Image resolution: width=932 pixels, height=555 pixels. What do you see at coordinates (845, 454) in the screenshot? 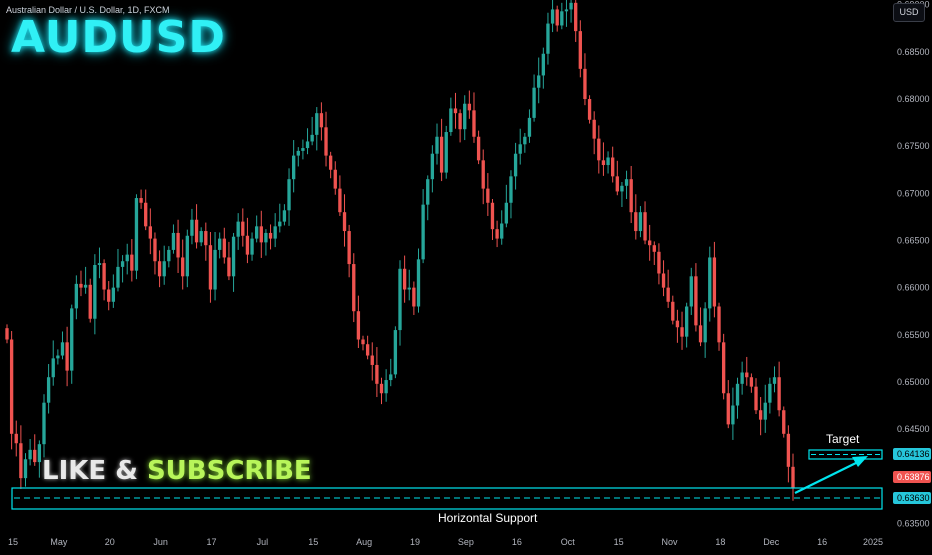
I see `target-zone-box` at bounding box center [845, 454].